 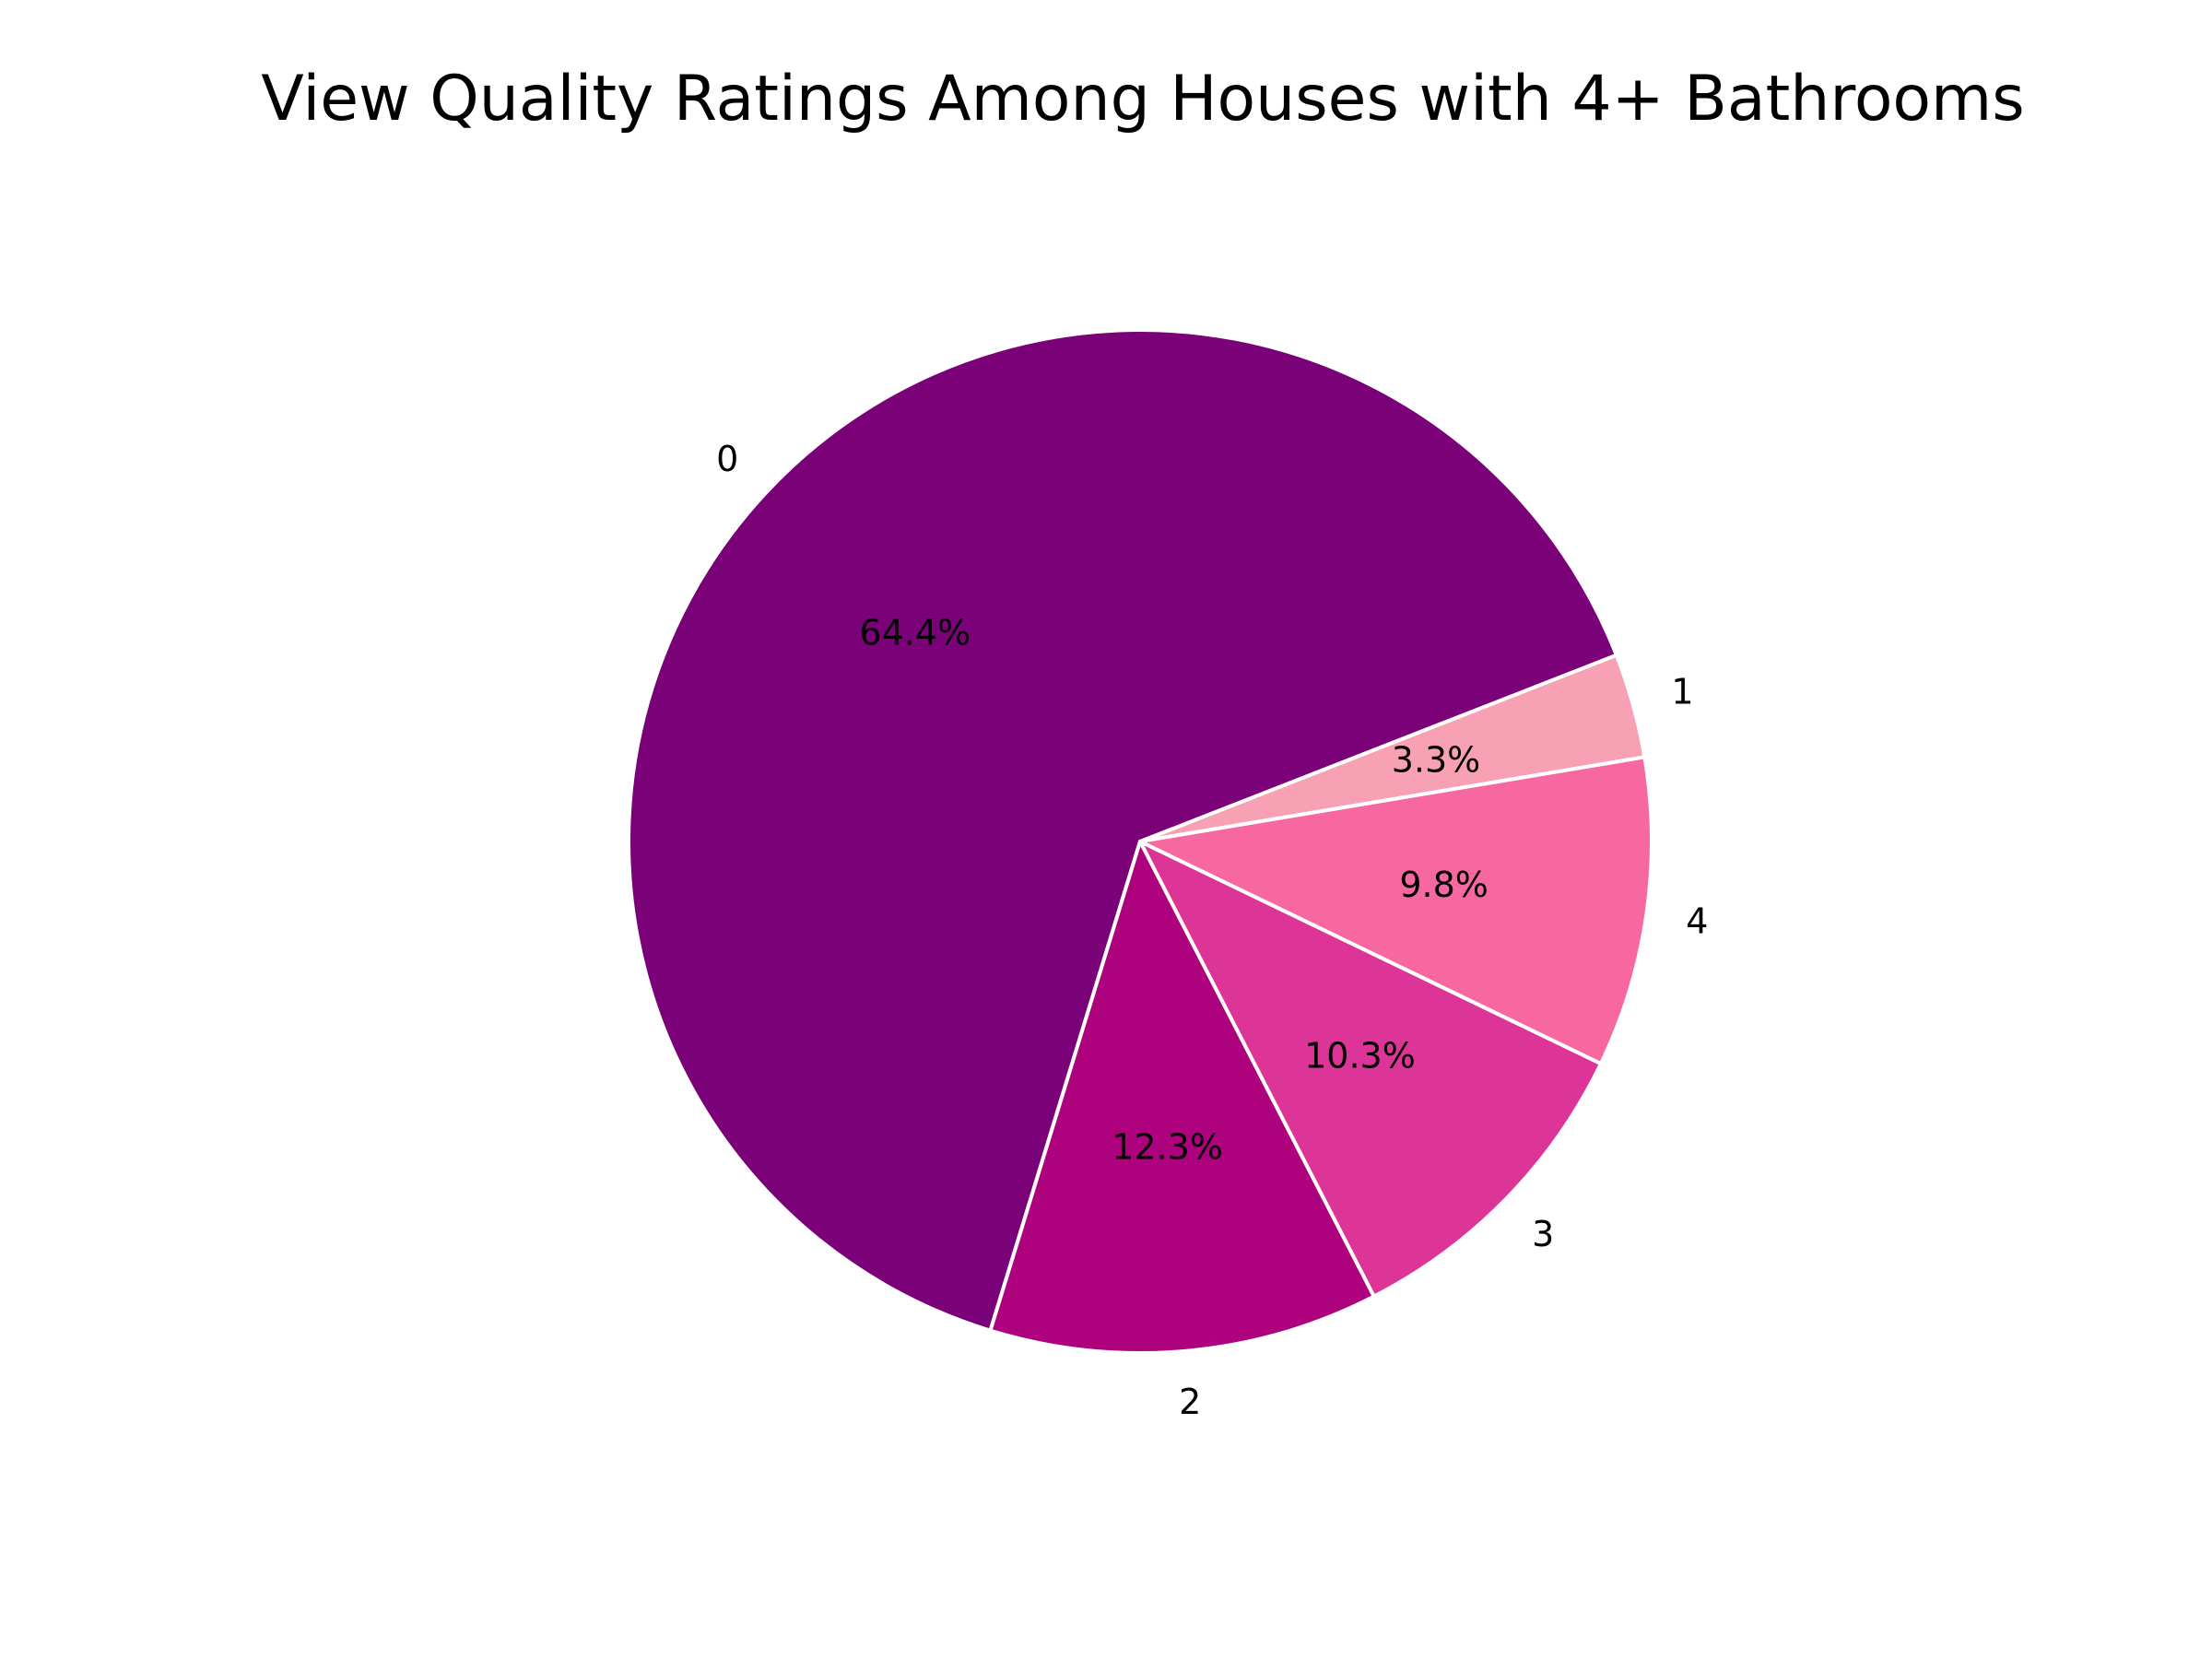 What do you see at coordinates (1682, 692) in the screenshot?
I see `slice-label-1: 1` at bounding box center [1682, 692].